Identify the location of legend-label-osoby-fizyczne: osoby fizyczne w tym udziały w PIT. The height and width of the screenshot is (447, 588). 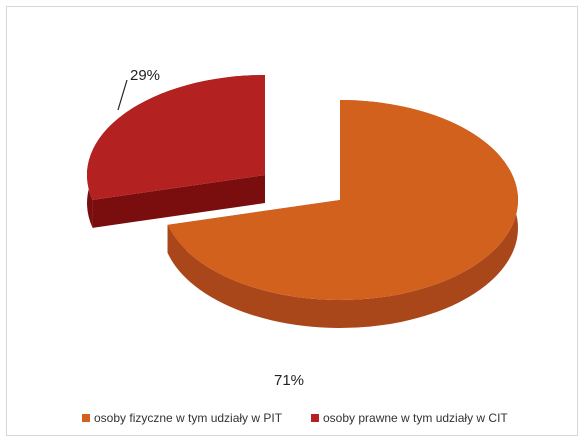
(188, 418).